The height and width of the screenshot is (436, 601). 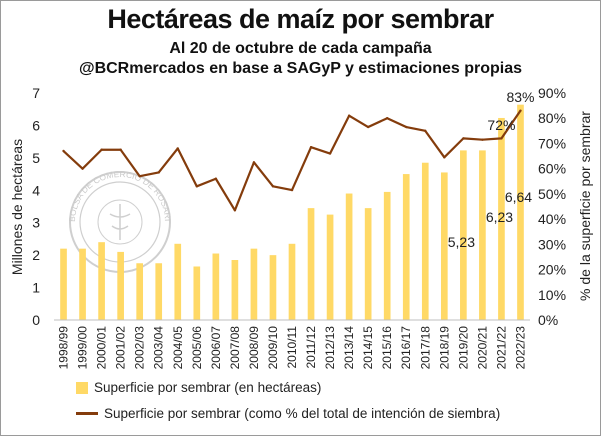 I want to click on y2-tick-label: 10%, so click(x=552, y=295).